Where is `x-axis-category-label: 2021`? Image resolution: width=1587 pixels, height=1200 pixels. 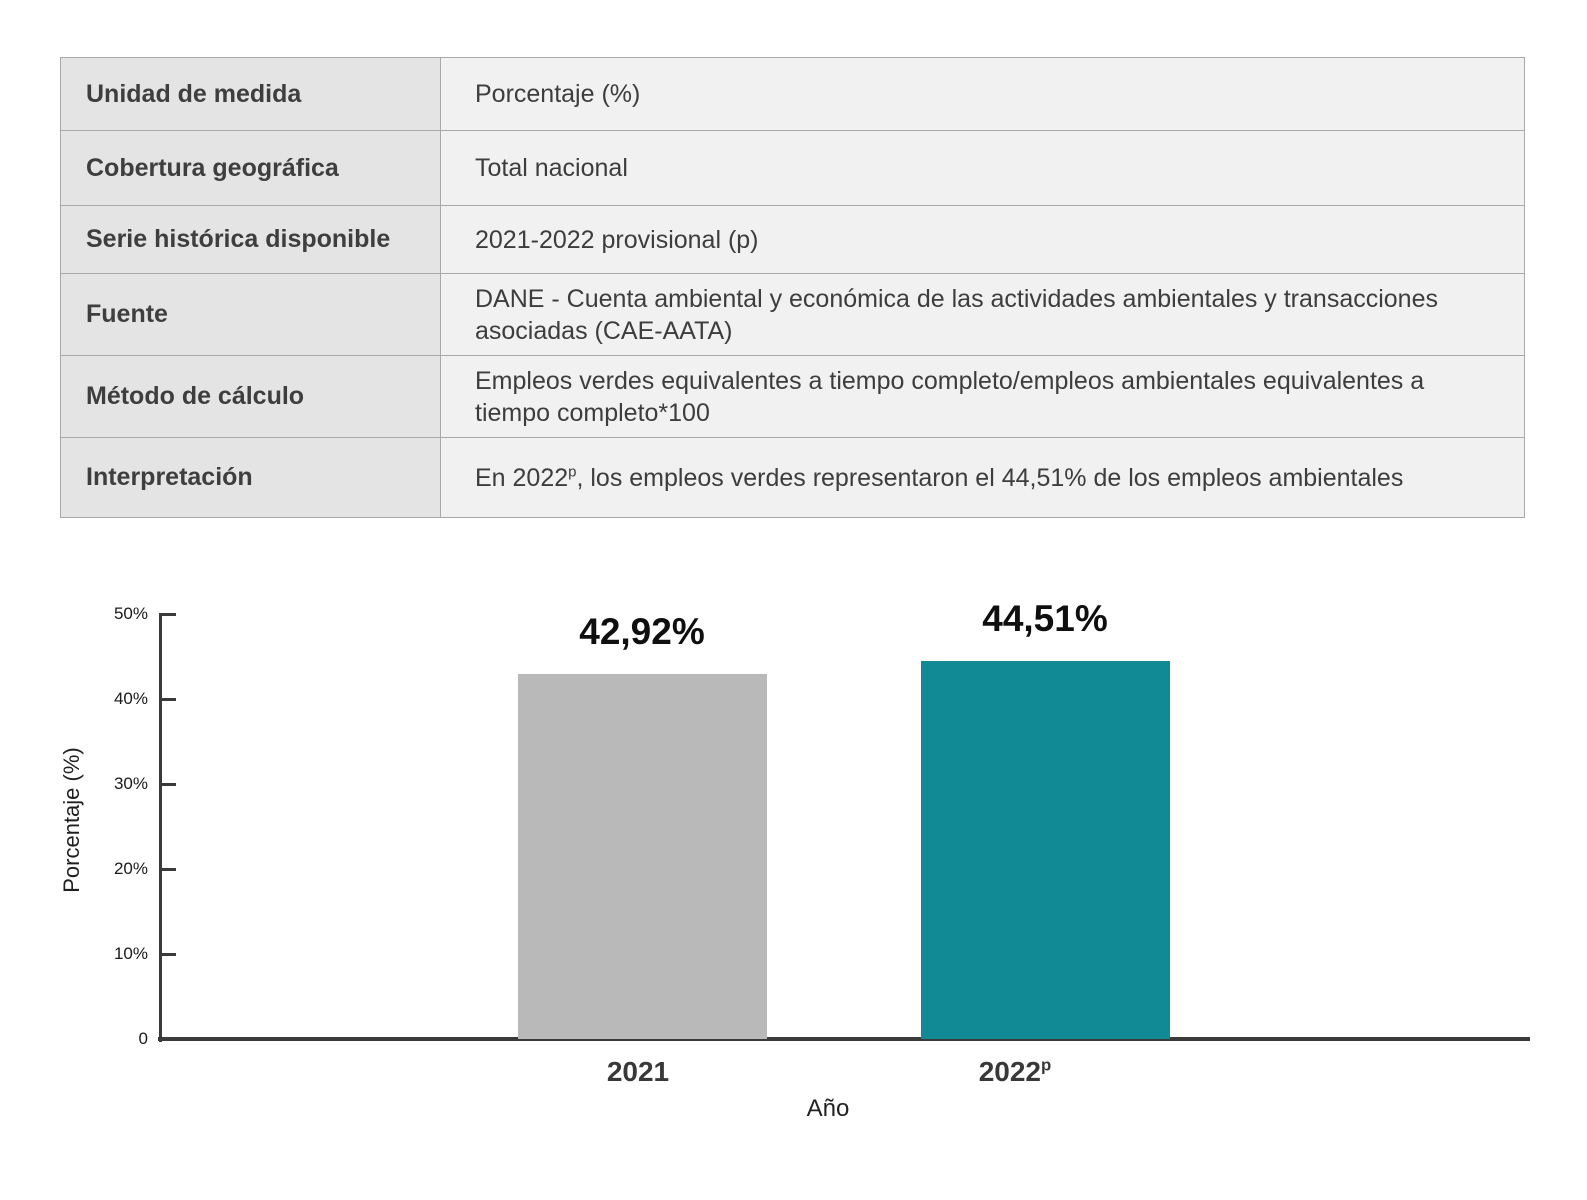
x-axis-category-label: 2021 is located at coordinates (638, 1072).